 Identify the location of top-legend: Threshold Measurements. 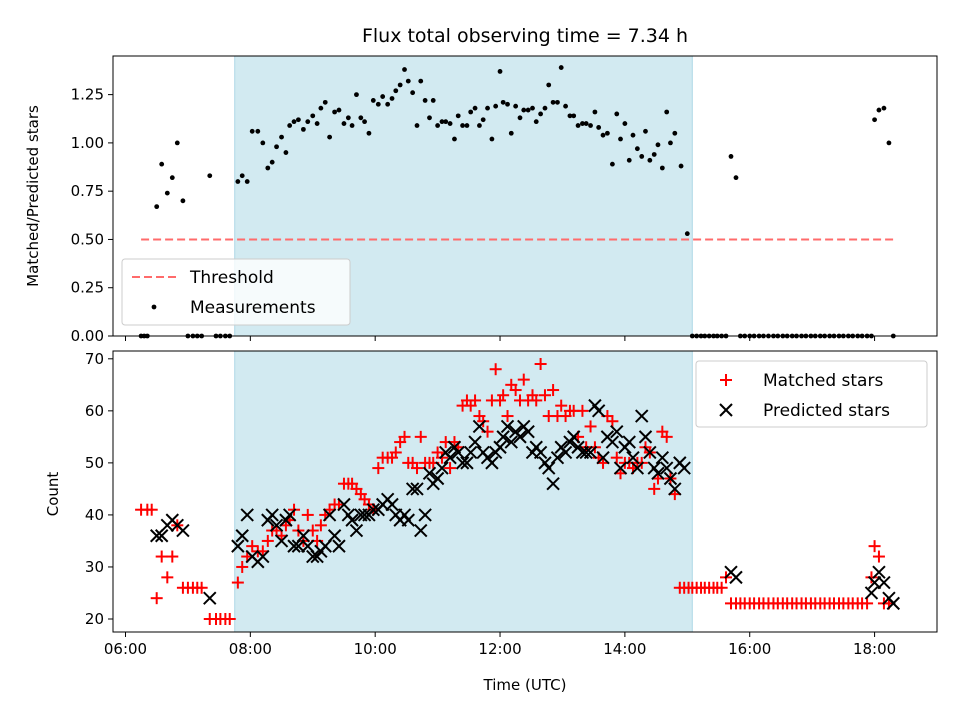
(236, 292).